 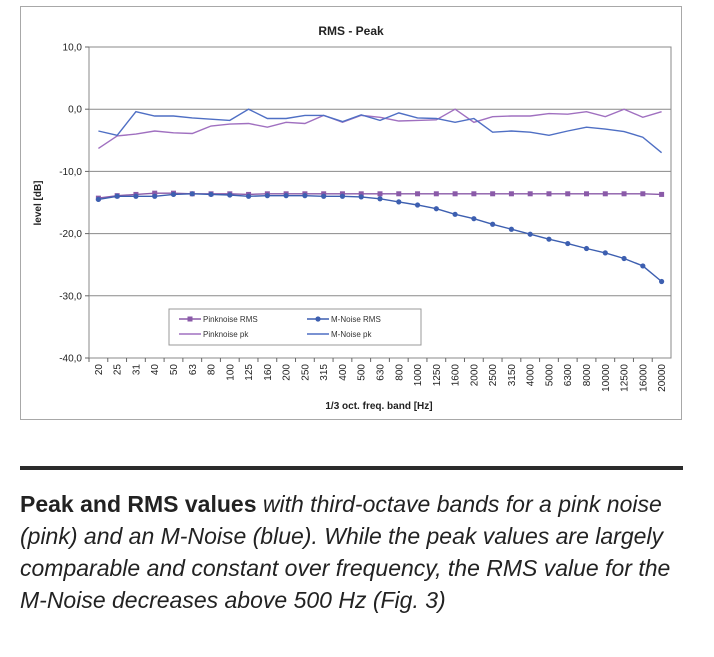 I want to click on legend-box, so click(x=295, y=327).